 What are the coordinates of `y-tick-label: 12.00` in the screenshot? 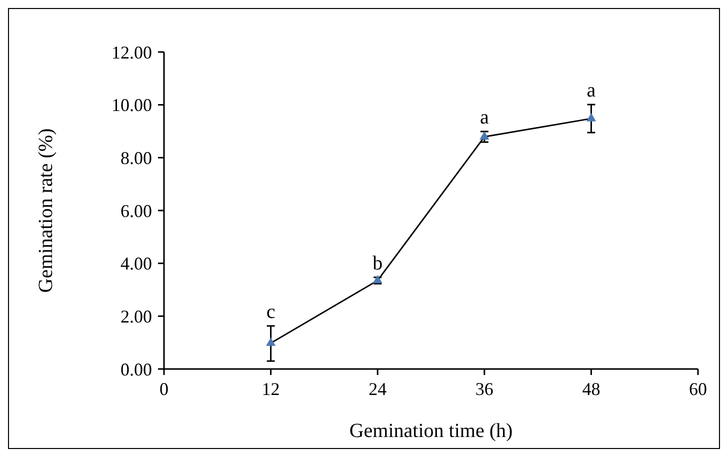 It's located at (132, 52).